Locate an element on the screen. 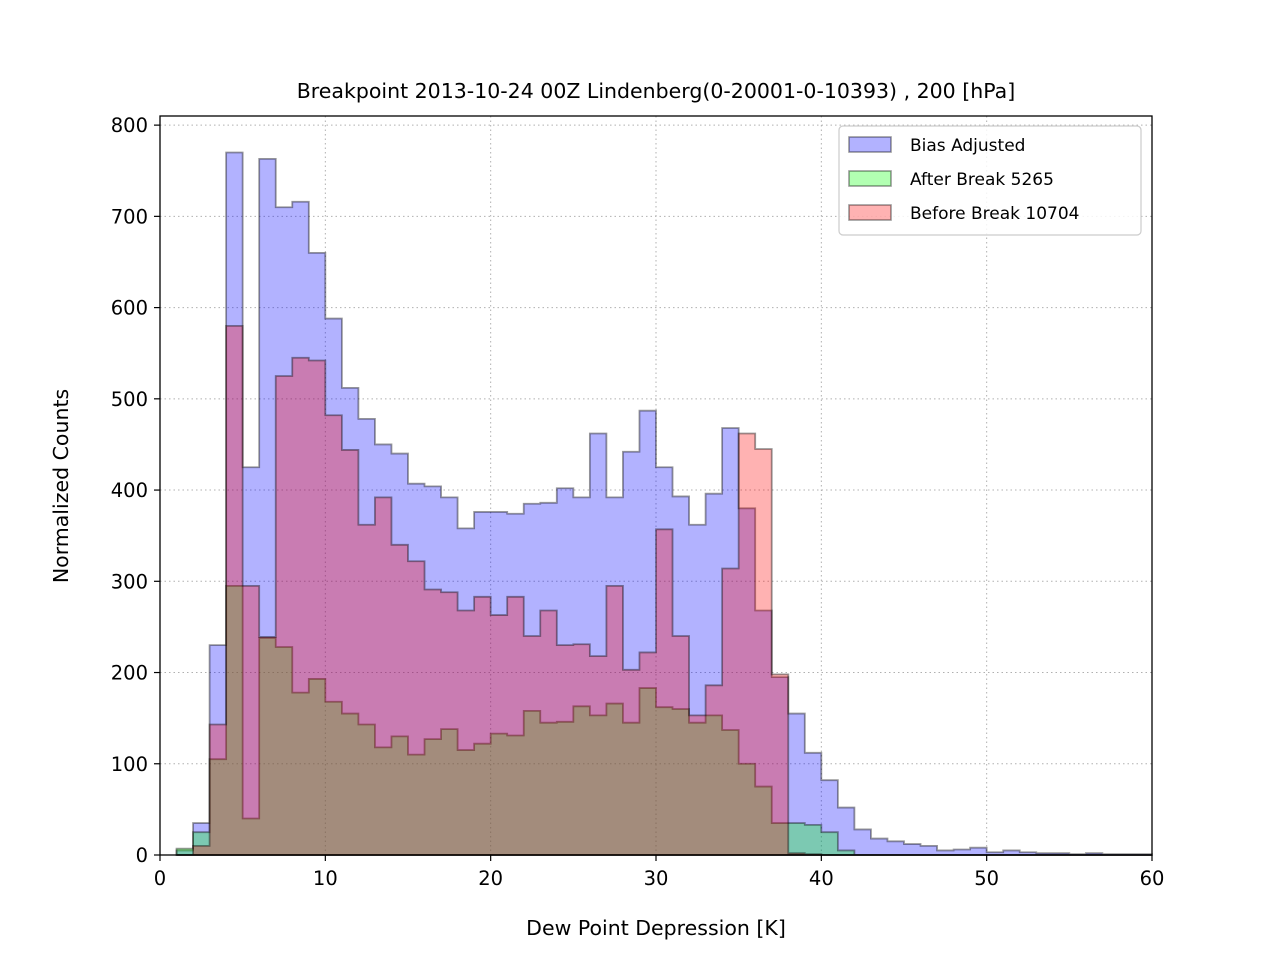 This screenshot has height=960, width=1280. x-tick-label: 50 is located at coordinates (986, 878).